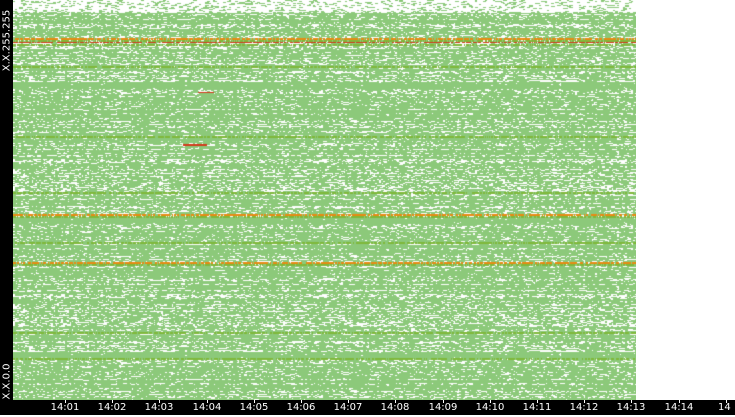 The image size is (735, 417). I want to click on x-tick-label: 14:03, so click(159, 407).